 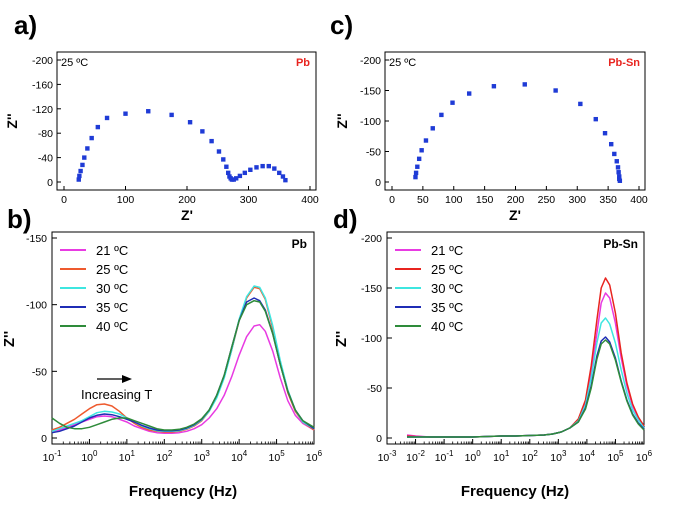 I want to click on y-axis-label-b: Z'', so click(x=9, y=339).